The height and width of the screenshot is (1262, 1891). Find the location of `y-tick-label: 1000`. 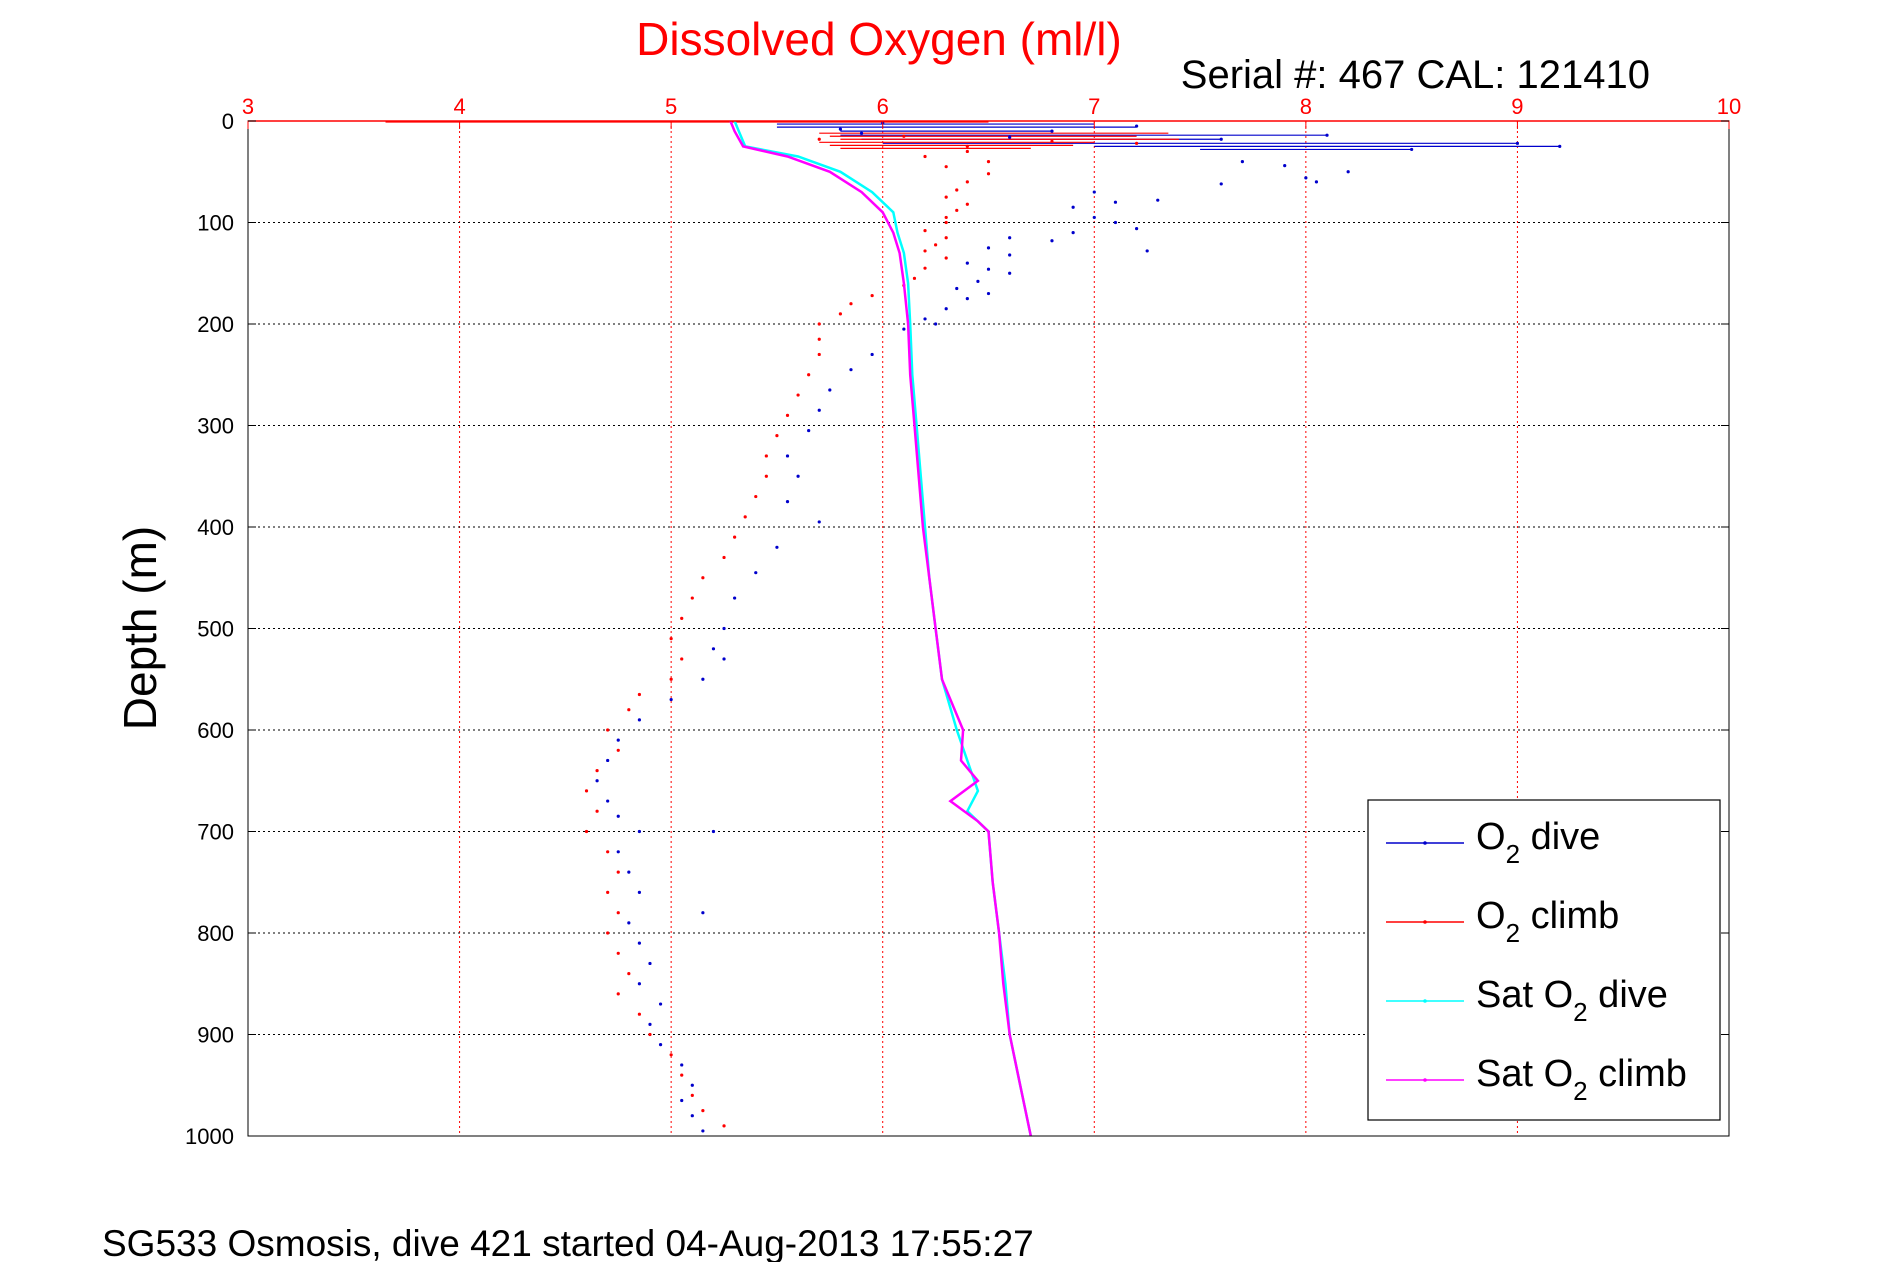

y-tick-label: 1000 is located at coordinates (209, 1136).